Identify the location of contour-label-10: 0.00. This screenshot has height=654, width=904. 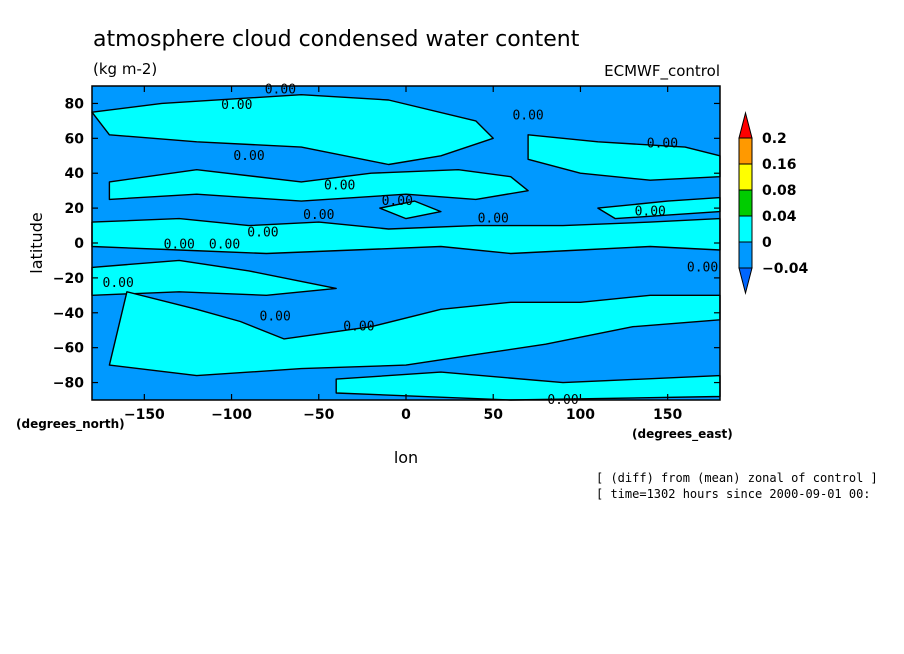
(224, 245).